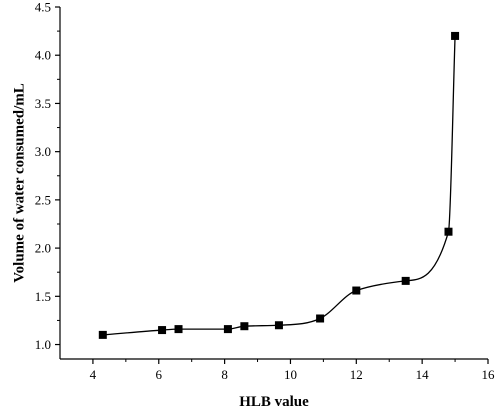  I want to click on y-tick-label: 1.5, so click(43, 296).